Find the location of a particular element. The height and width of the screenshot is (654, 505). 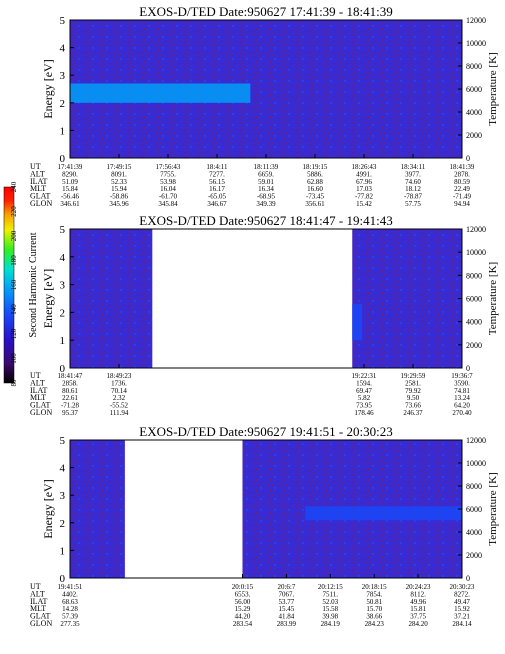

annotation-value: -78.87 is located at coordinates (413, 197).